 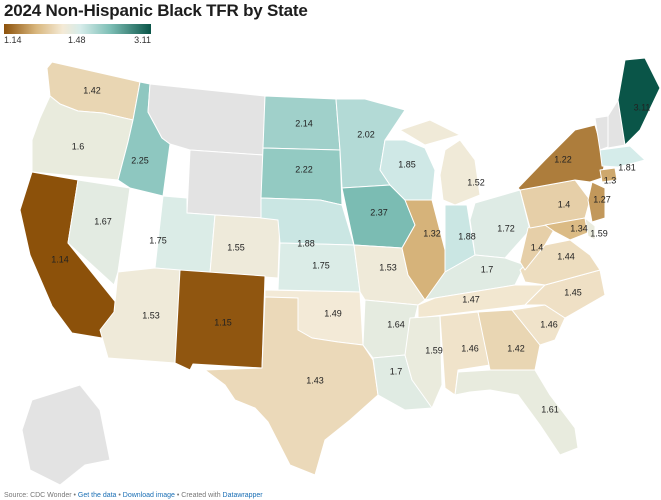 What do you see at coordinates (567, 229) in the screenshot?
I see `state-md` at bounding box center [567, 229].